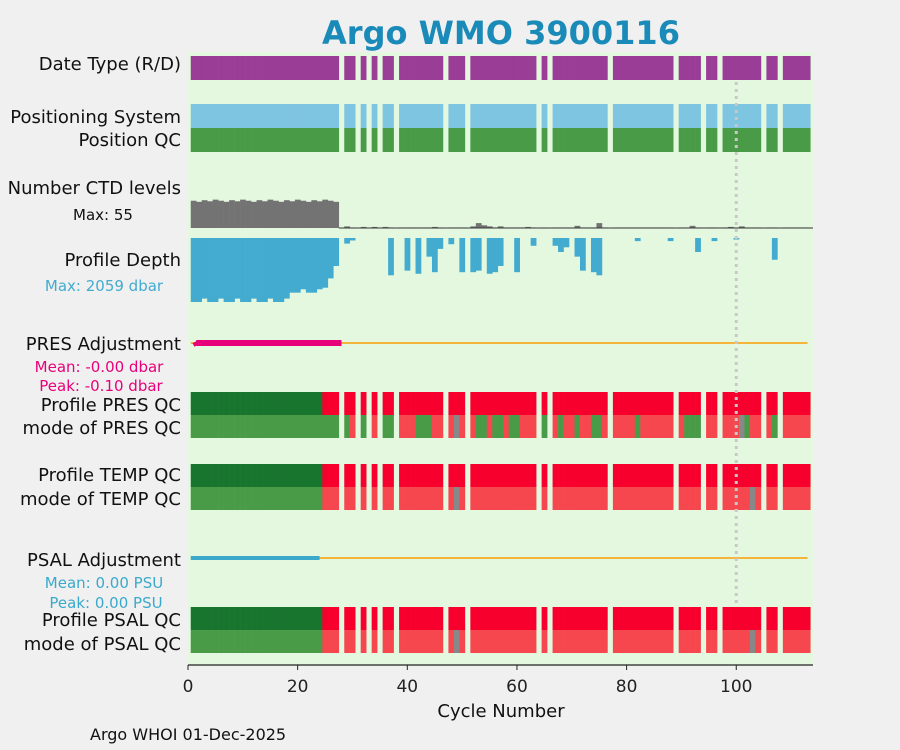 The height and width of the screenshot is (750, 900). Describe the element at coordinates (104, 286) in the screenshot. I see `depth-max-label: Max: 2059 dbar` at that location.